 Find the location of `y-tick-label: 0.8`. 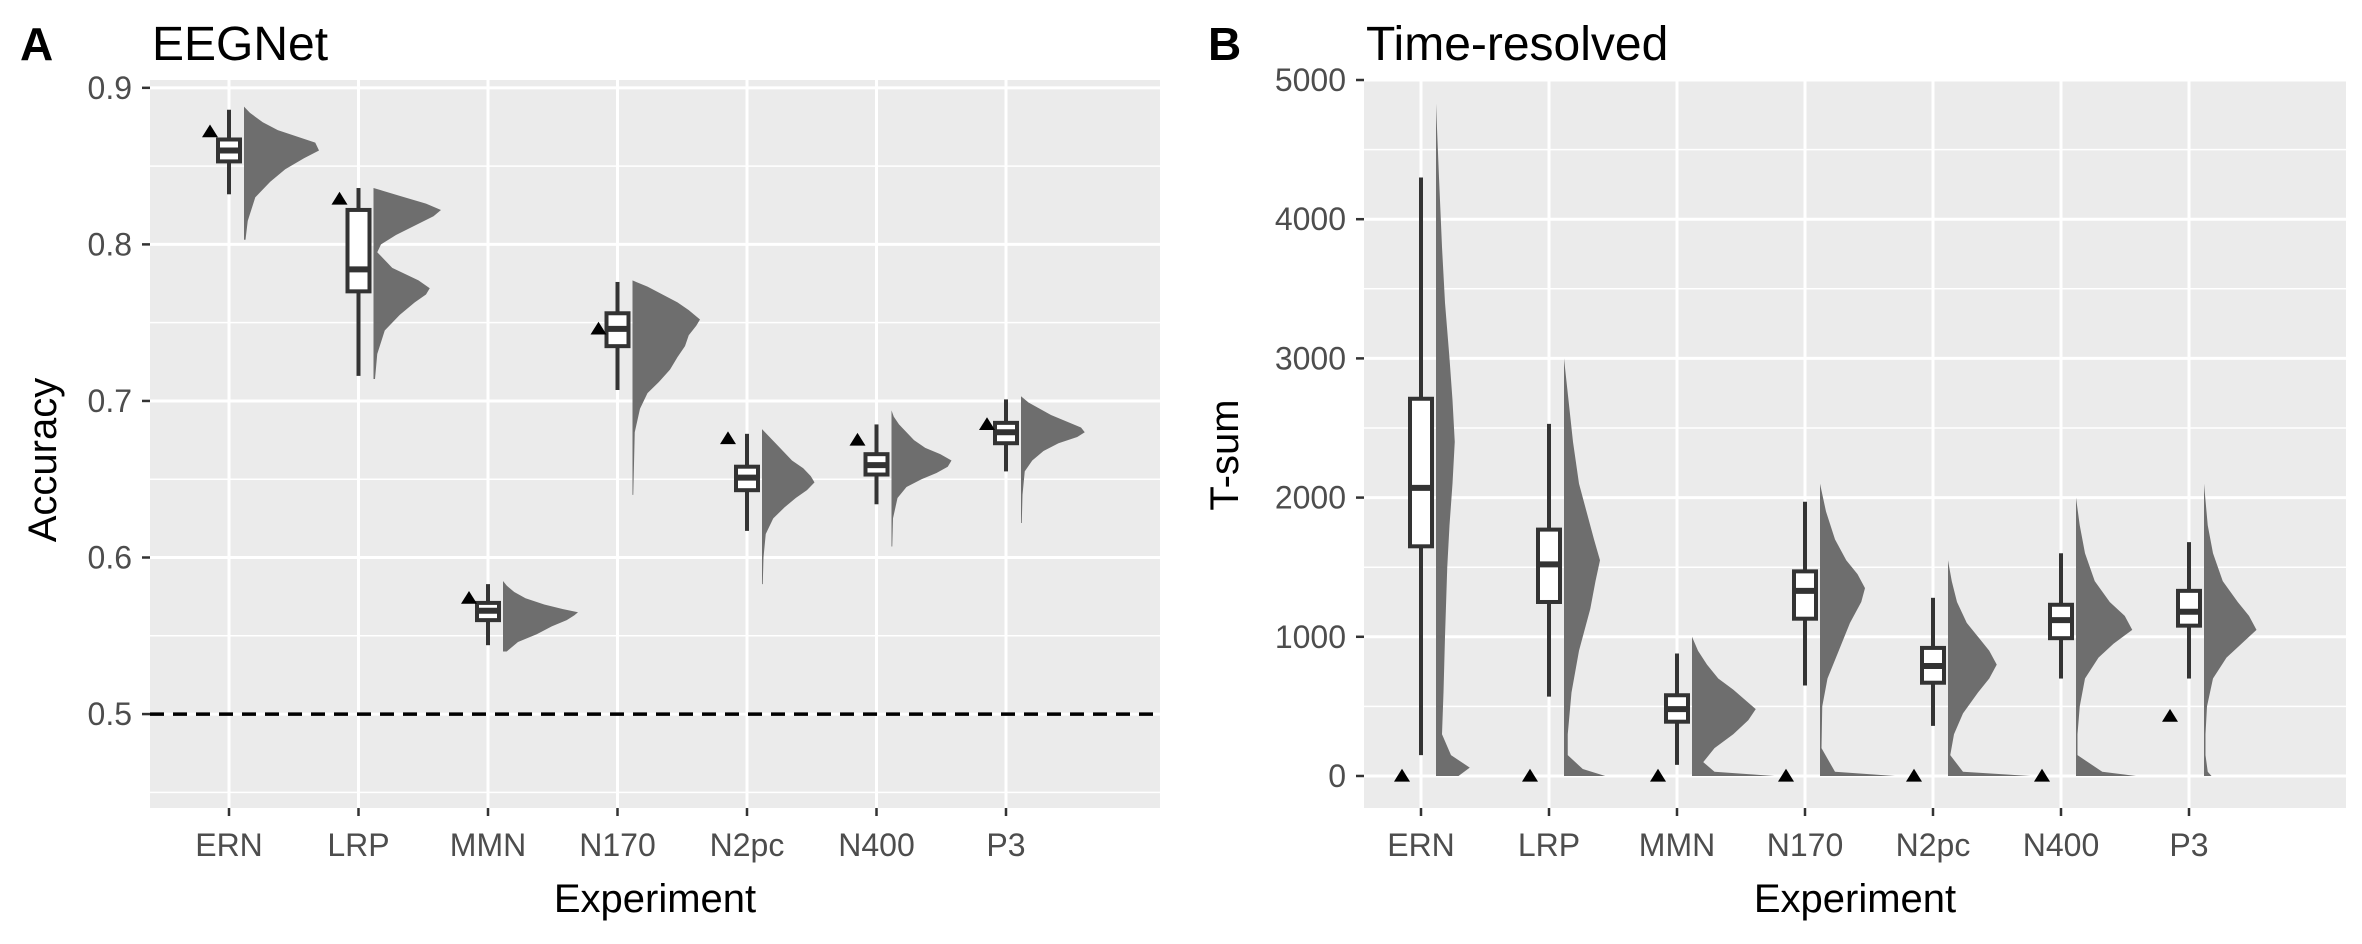

y-tick-label: 0.8 is located at coordinates (110, 244).